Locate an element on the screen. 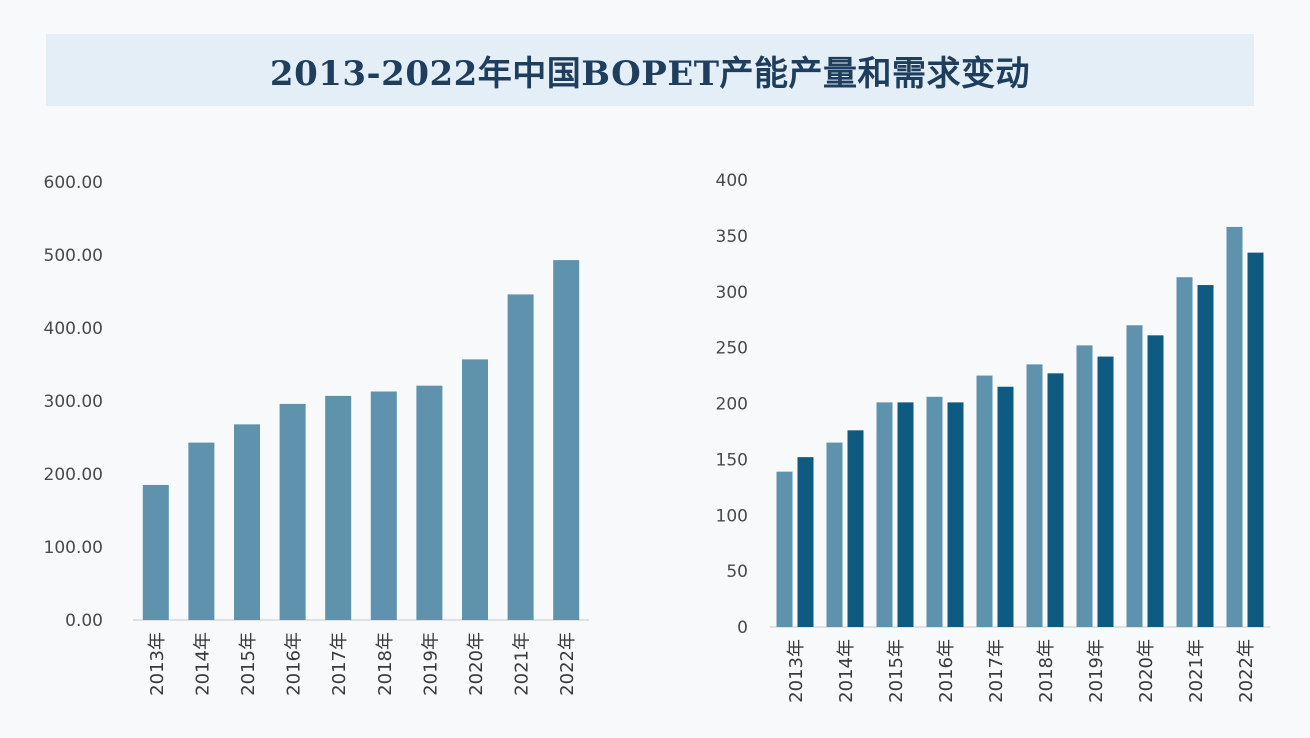 The height and width of the screenshot is (738, 1310). right-category-label: 2017年 is located at coordinates (996, 671).